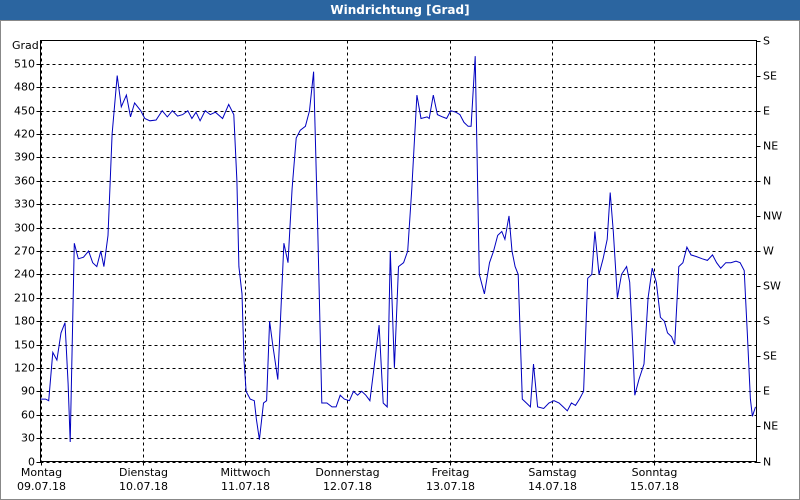  Describe the element at coordinates (24, 87) in the screenshot. I see `y-tick-label: 480` at that location.